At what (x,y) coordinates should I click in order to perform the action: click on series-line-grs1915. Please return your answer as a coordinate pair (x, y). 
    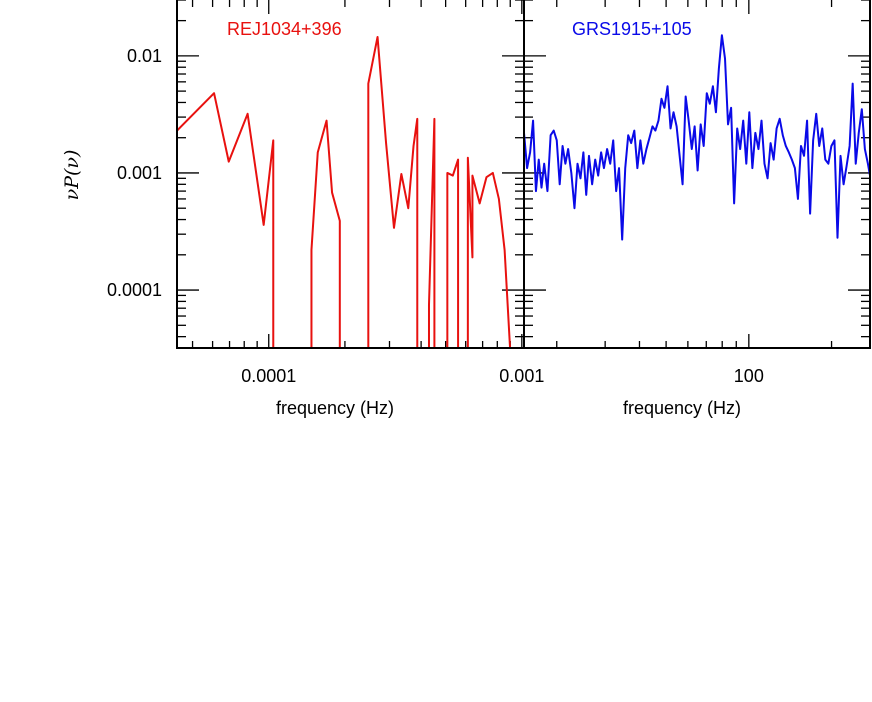
    Looking at the image, I should click on (697, 137).